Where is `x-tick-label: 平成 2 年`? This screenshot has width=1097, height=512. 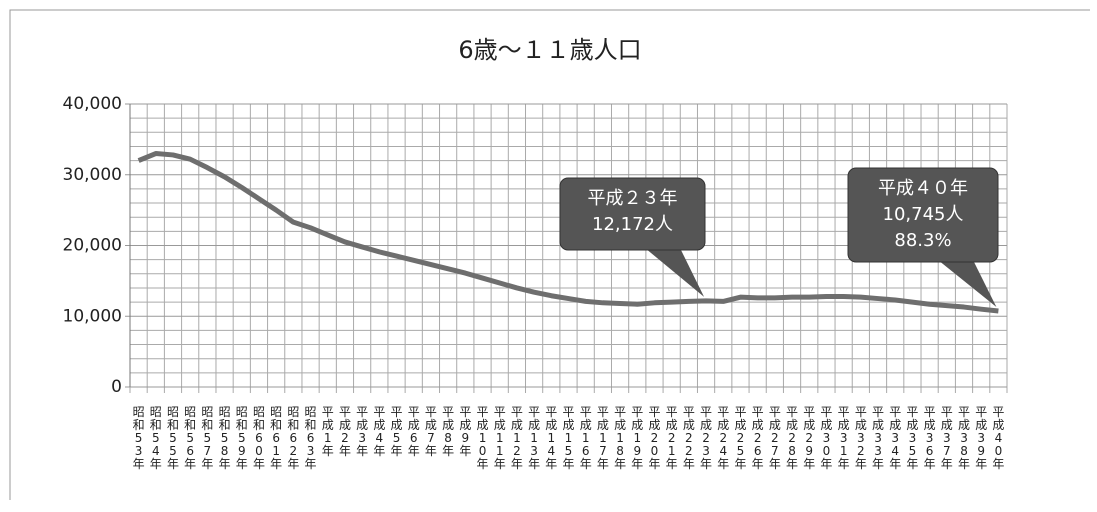
x-tick-label: 平成 2 年 is located at coordinates (345, 431).